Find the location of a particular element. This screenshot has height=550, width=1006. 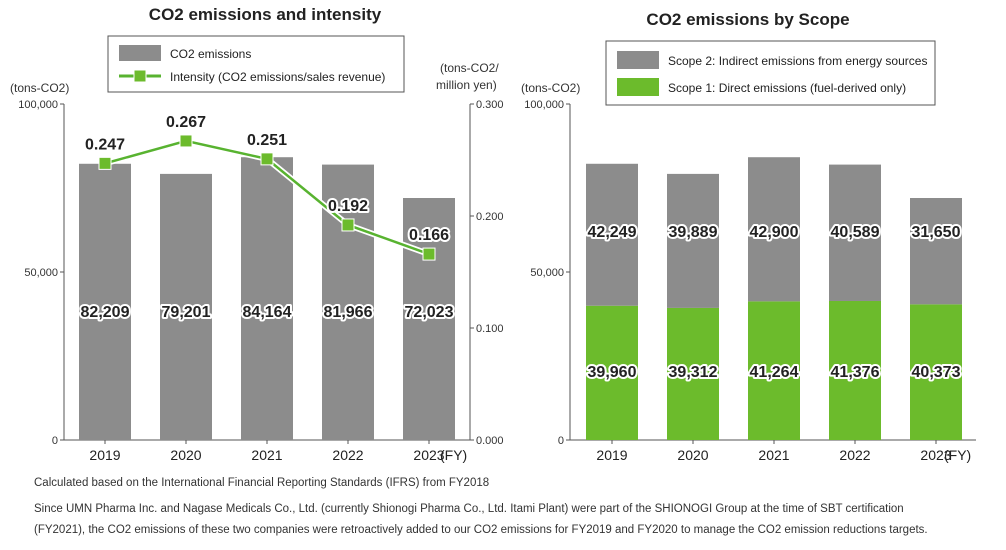

left-y2-axis-label-line1: (tons-CO2/ is located at coordinates (469, 68).